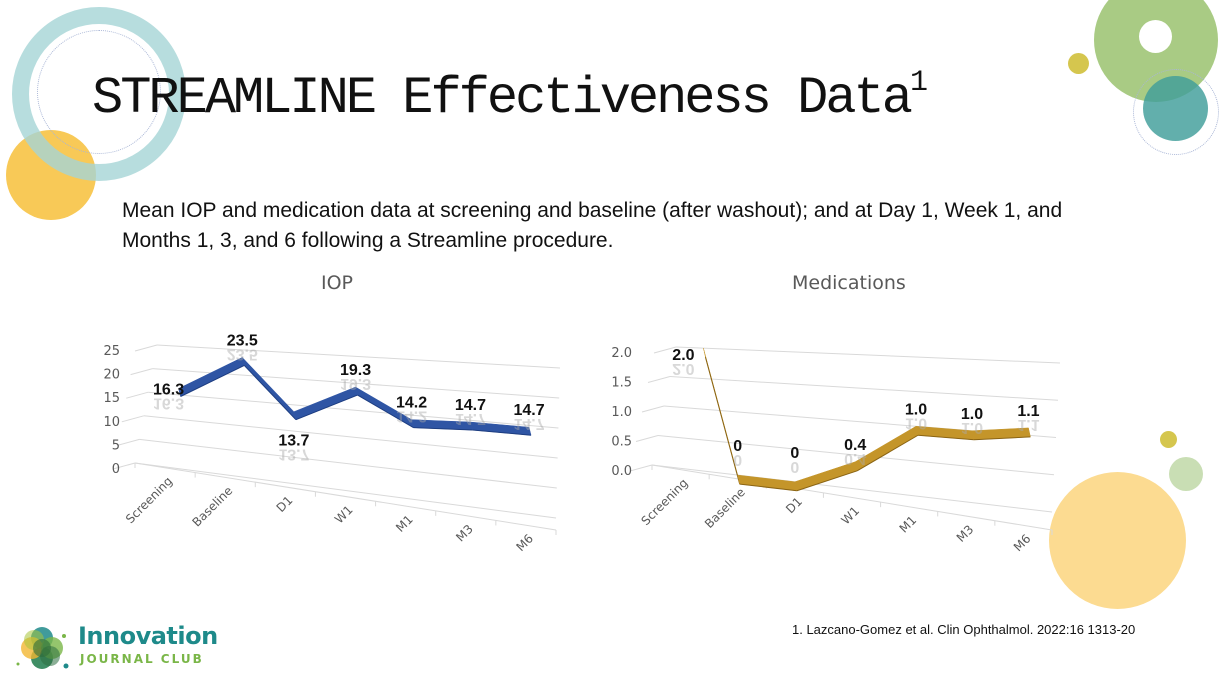  I want to click on y-tick-label: 1.0, so click(621, 412).